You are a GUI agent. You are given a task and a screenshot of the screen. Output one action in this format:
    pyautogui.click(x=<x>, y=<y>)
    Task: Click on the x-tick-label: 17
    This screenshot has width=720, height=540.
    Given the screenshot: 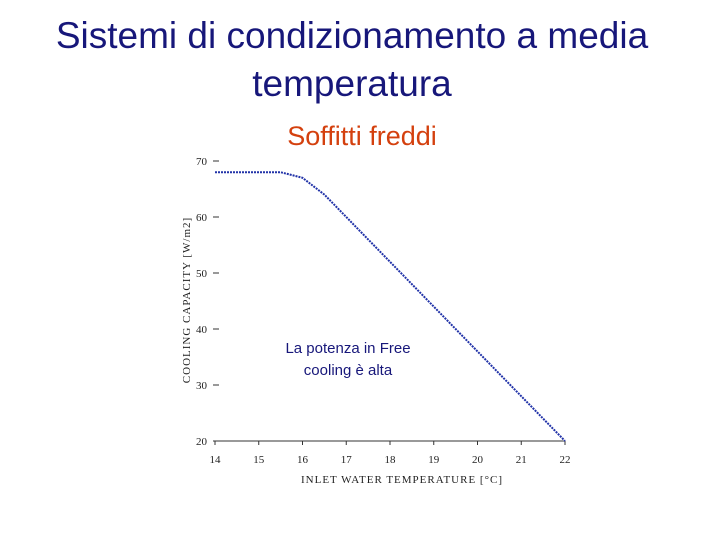 What is the action you would take?
    pyautogui.click(x=347, y=460)
    